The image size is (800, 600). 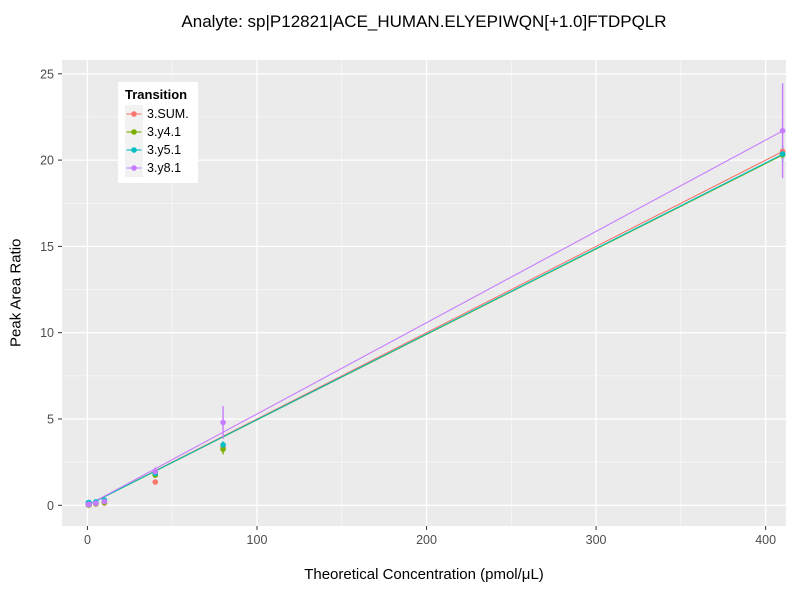 I want to click on legend-item: 3.y8.1, so click(x=157, y=168).